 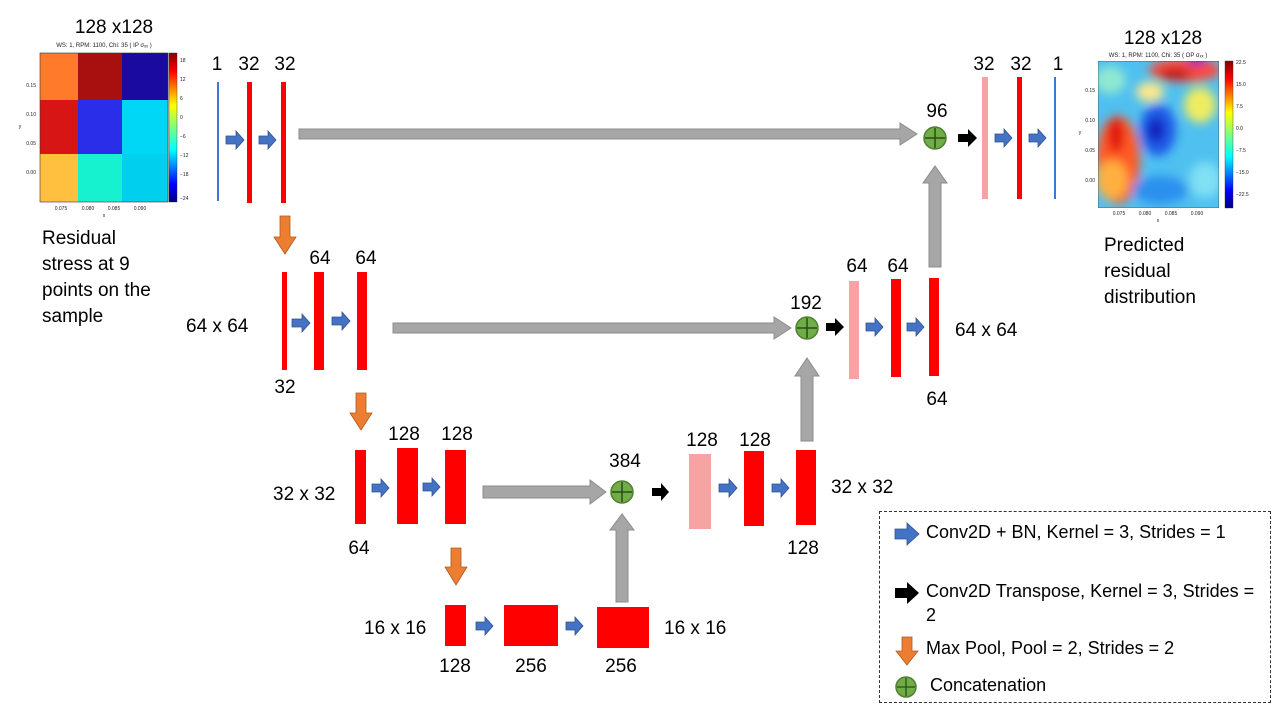 What do you see at coordinates (1242, 173) in the screenshot?
I see `output-cbar-tick-6: −15.0` at bounding box center [1242, 173].